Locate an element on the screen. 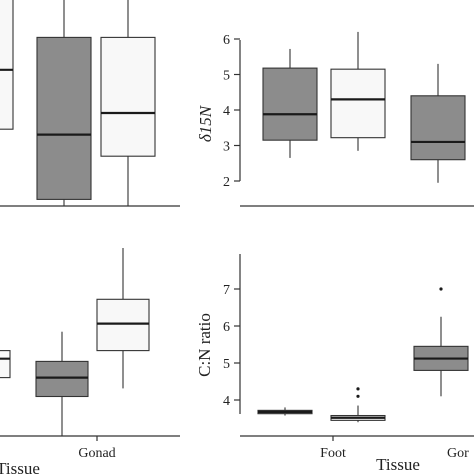  y-tick-label-2: 2 is located at coordinates (226, 182).